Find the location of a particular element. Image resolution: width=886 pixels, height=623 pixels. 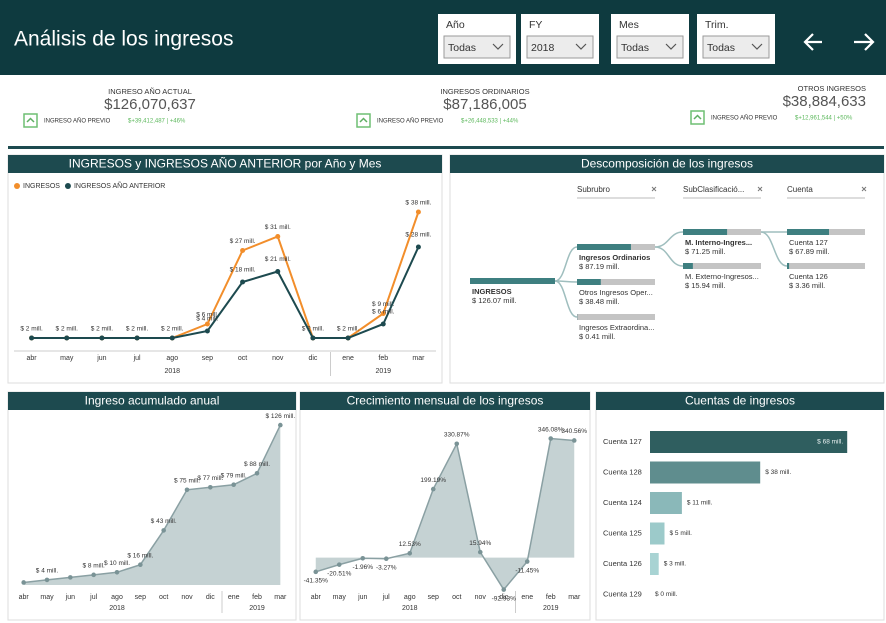

legend-marker is located at coordinates (67, 186).